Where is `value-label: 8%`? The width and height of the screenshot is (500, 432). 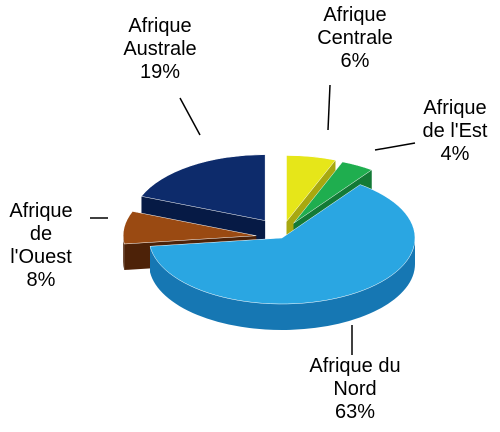
value-label: 8% is located at coordinates (41, 280).